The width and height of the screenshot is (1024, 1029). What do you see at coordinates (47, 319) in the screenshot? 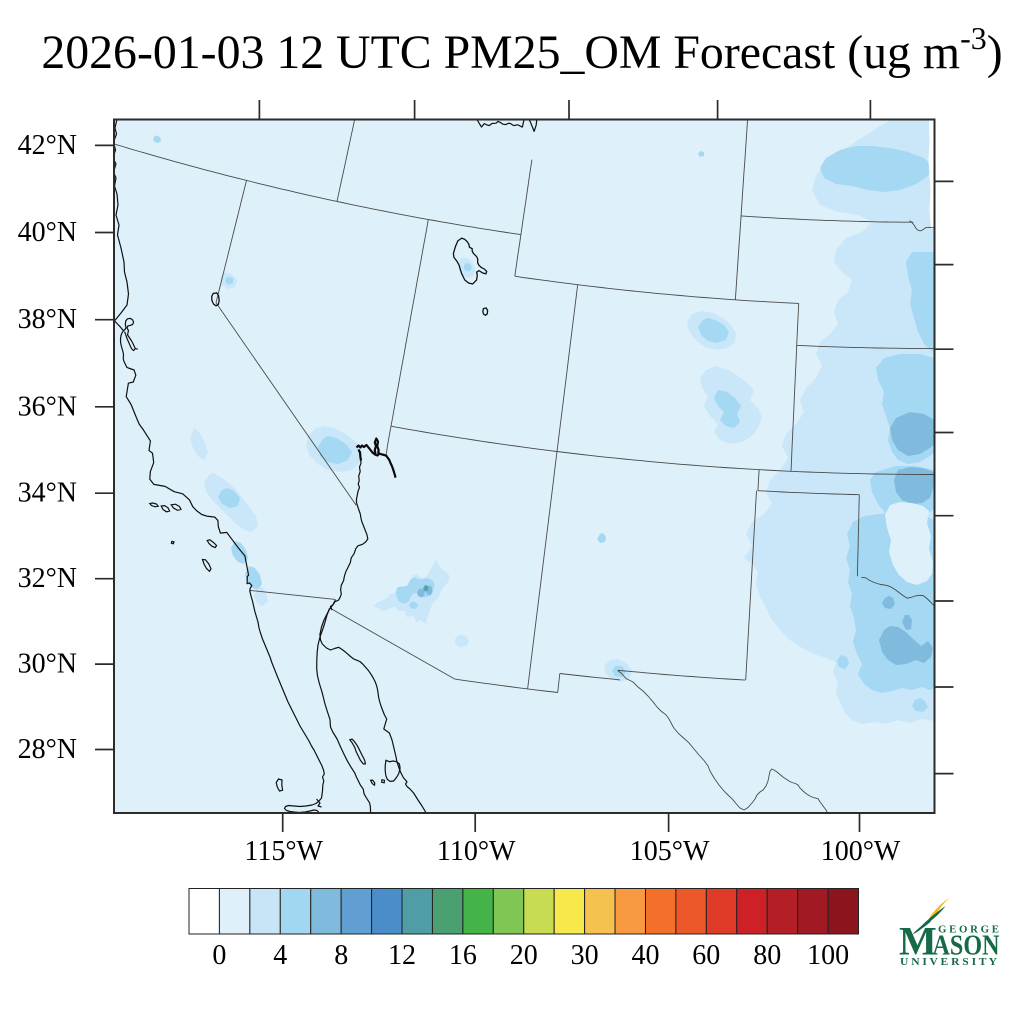
I see `svg-text: 38°N` at bounding box center [47, 319].